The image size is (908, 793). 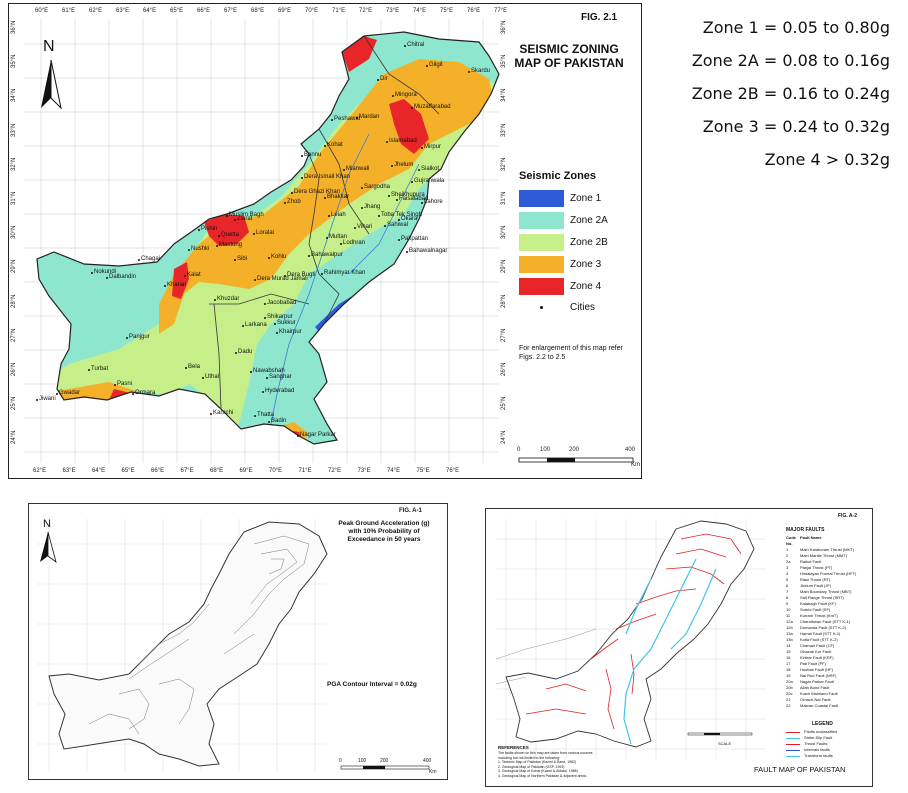 What do you see at coordinates (519, 450) in the screenshot?
I see `scale-label-0: 0` at bounding box center [519, 450].